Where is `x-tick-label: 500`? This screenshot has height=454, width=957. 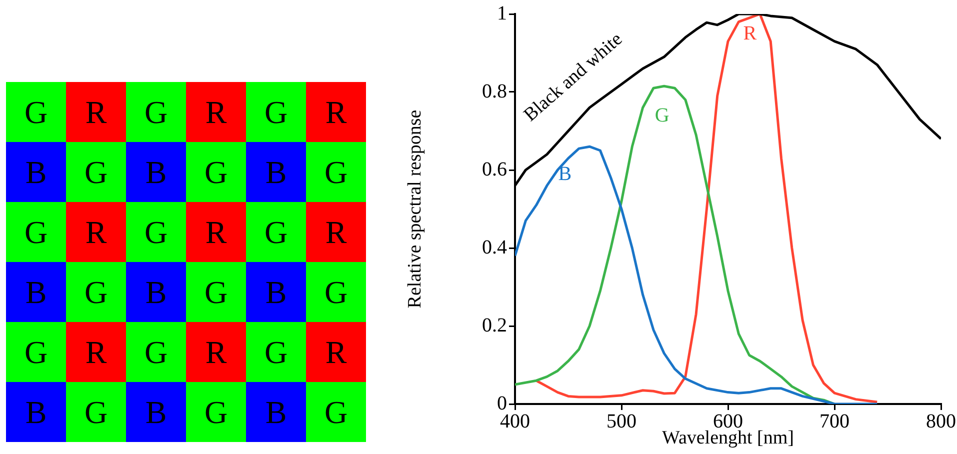
x-tick-label: 500 is located at coordinates (621, 421).